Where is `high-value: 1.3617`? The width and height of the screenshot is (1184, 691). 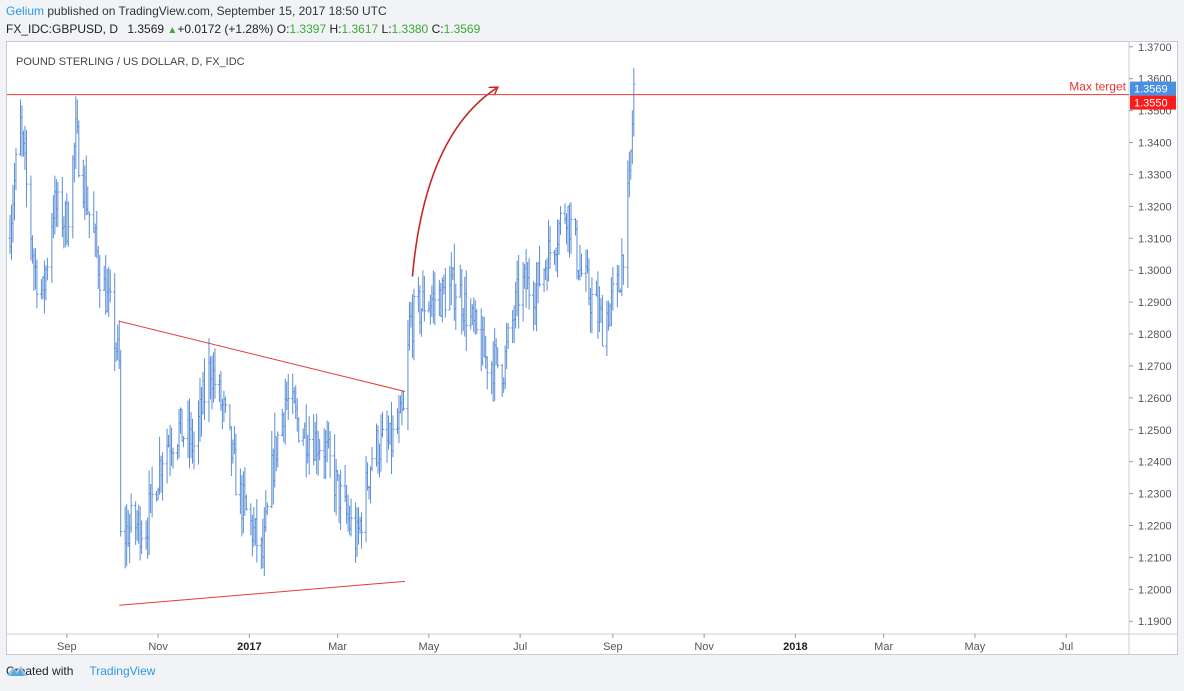
high-value: 1.3617 is located at coordinates (360, 29).